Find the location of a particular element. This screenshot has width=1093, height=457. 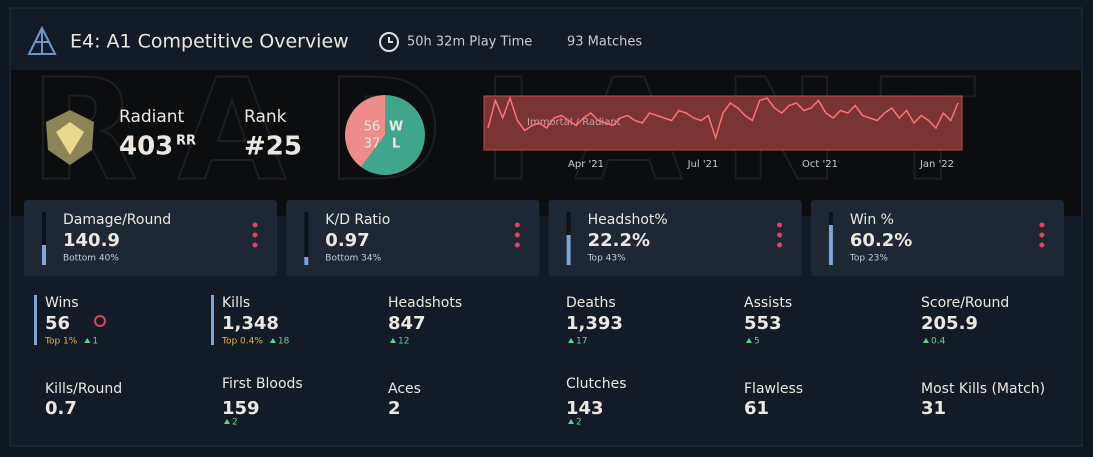

card-label: Headshot% is located at coordinates (628, 220).